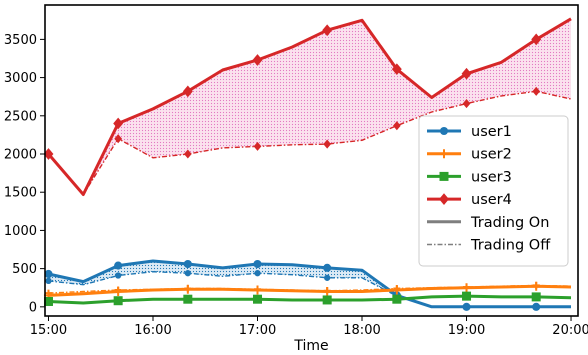 This screenshot has width=588, height=355. What do you see at coordinates (361, 330) in the screenshot?
I see `x-tick-label: 18:00` at bounding box center [361, 330].